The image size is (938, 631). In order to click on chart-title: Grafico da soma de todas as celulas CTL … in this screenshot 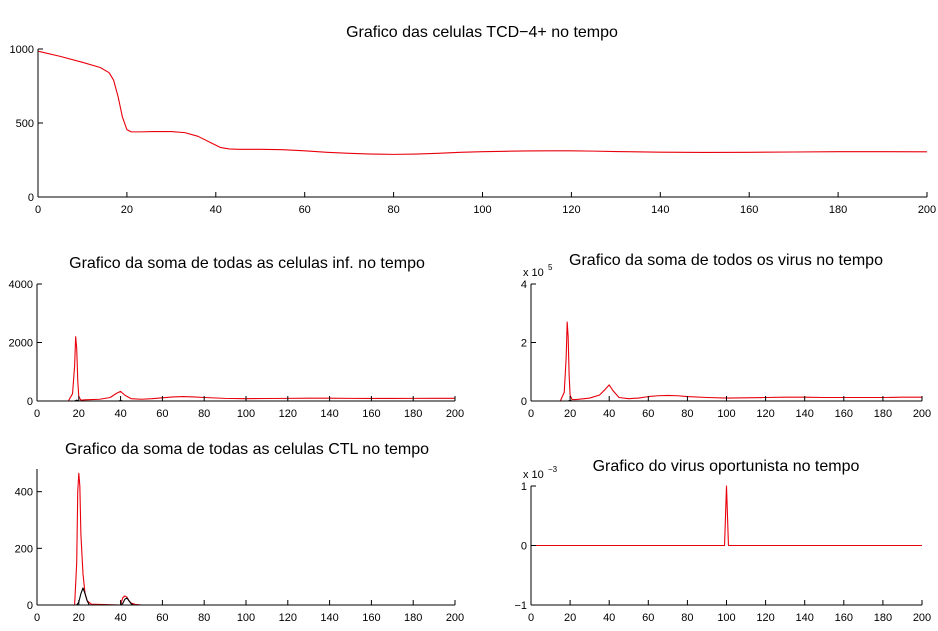, I will do `click(247, 449)`.